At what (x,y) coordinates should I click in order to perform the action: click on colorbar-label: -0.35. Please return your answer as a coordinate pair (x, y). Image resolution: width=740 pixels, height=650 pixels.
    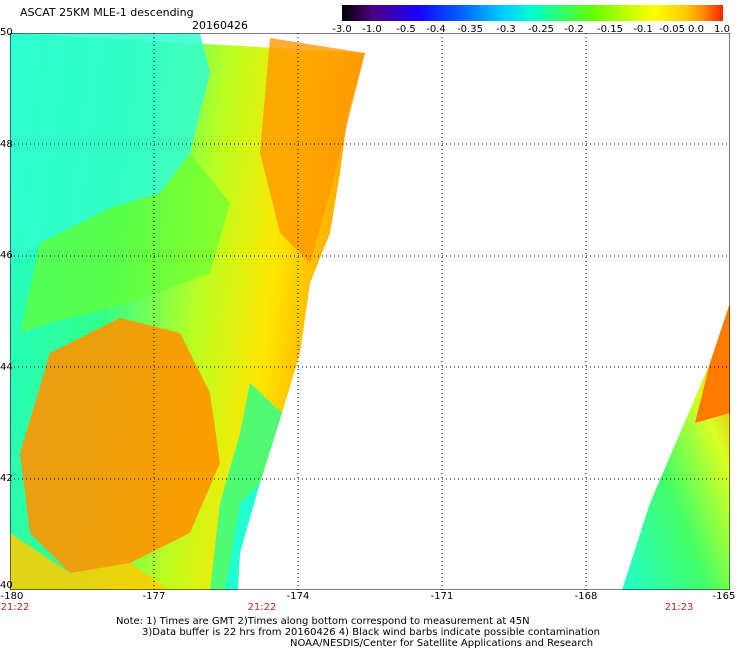
    Looking at the image, I should click on (470, 29).